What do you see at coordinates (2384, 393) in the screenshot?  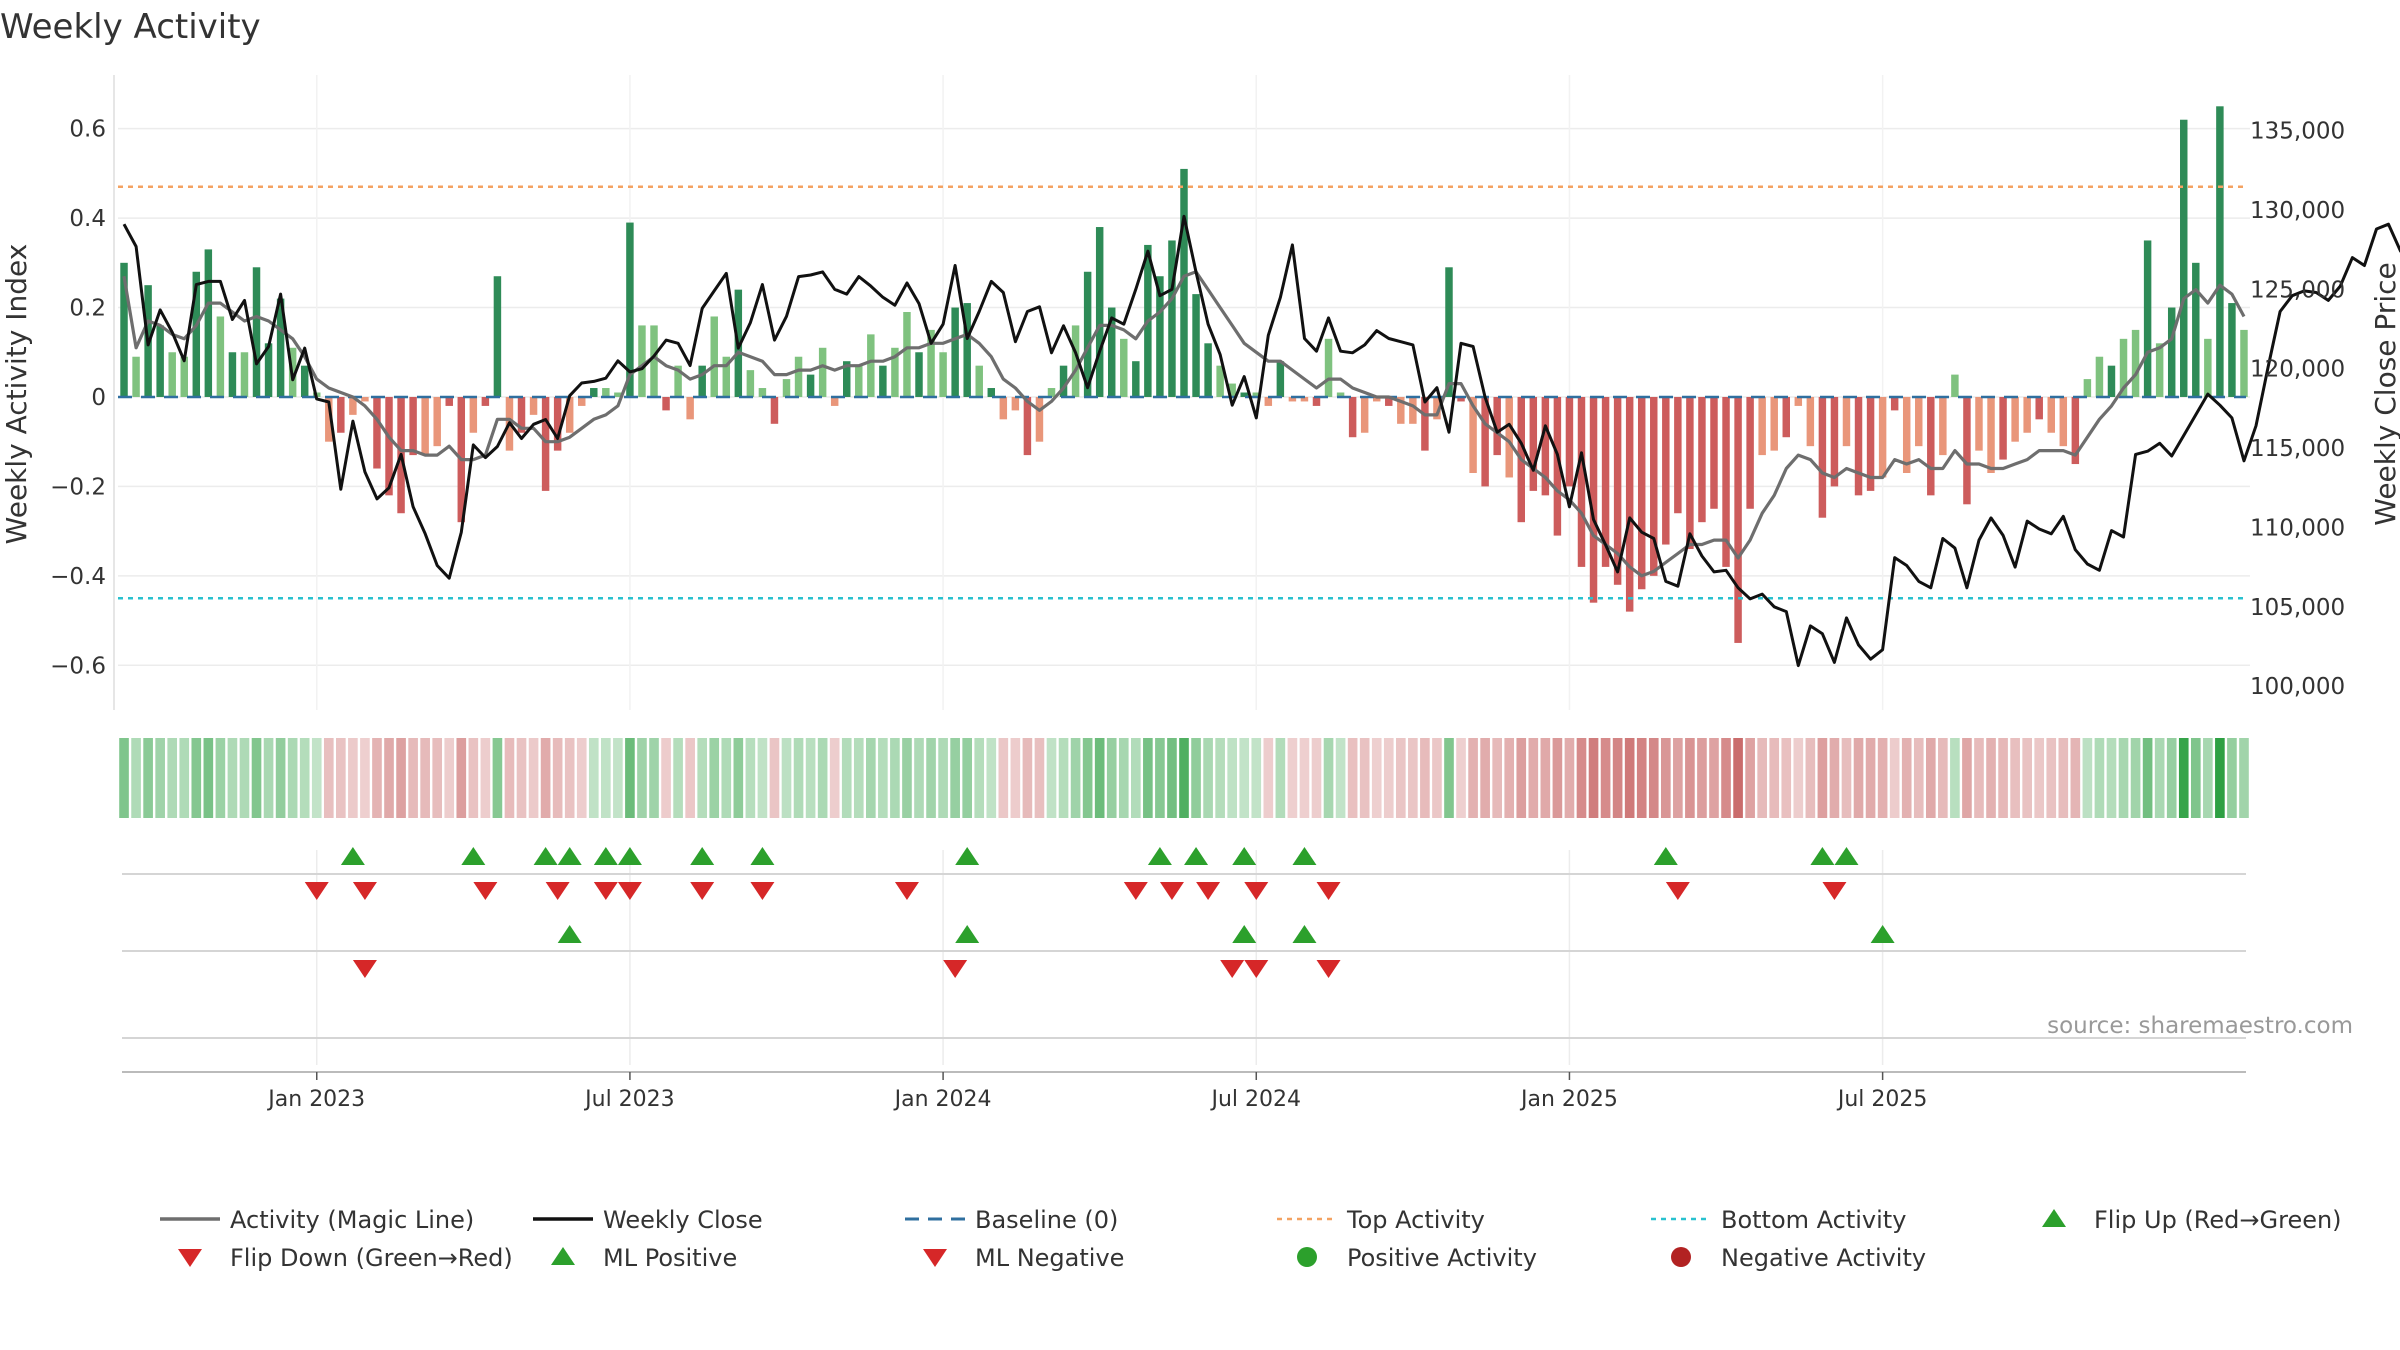 I see `y2-axis-label: Weekly Close Price` at bounding box center [2384, 393].